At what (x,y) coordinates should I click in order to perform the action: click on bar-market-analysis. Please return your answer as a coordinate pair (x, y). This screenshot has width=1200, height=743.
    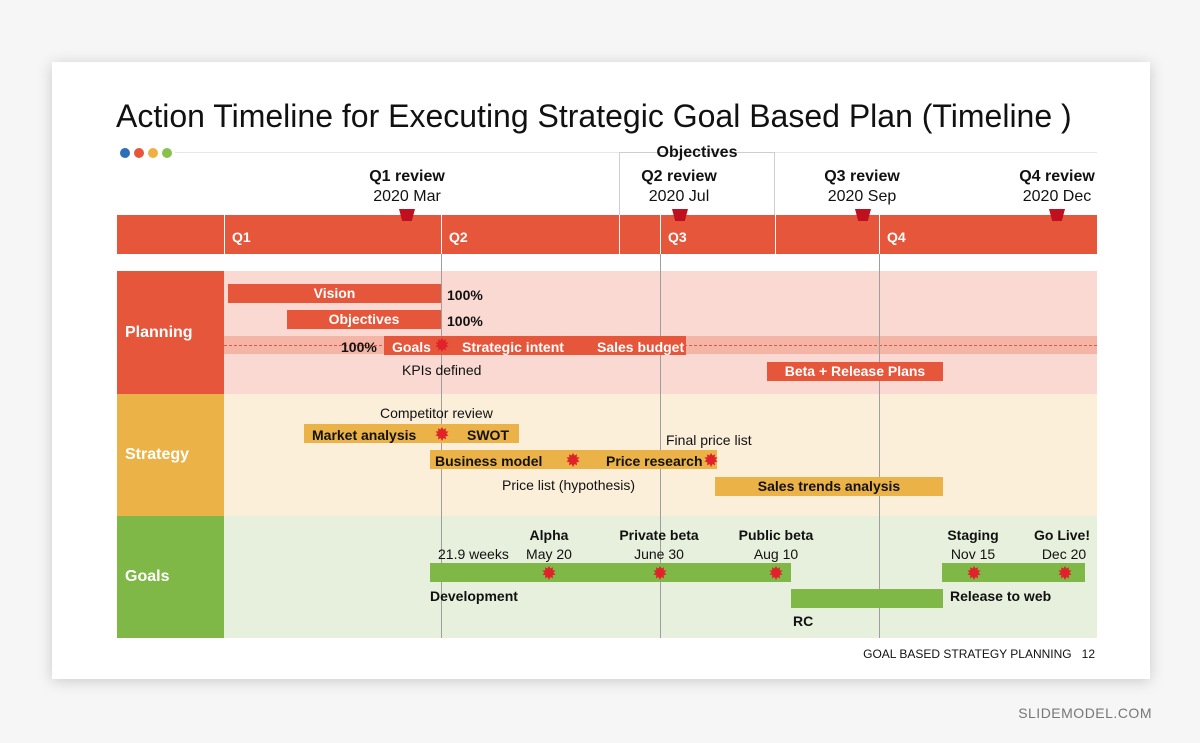
    Looking at the image, I should click on (411, 433).